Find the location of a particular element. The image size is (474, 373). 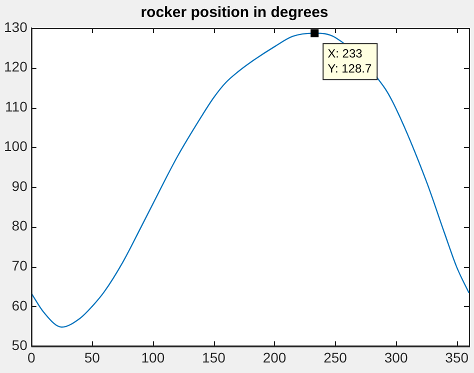

y-tick-label: 130 is located at coordinates (16, 26).